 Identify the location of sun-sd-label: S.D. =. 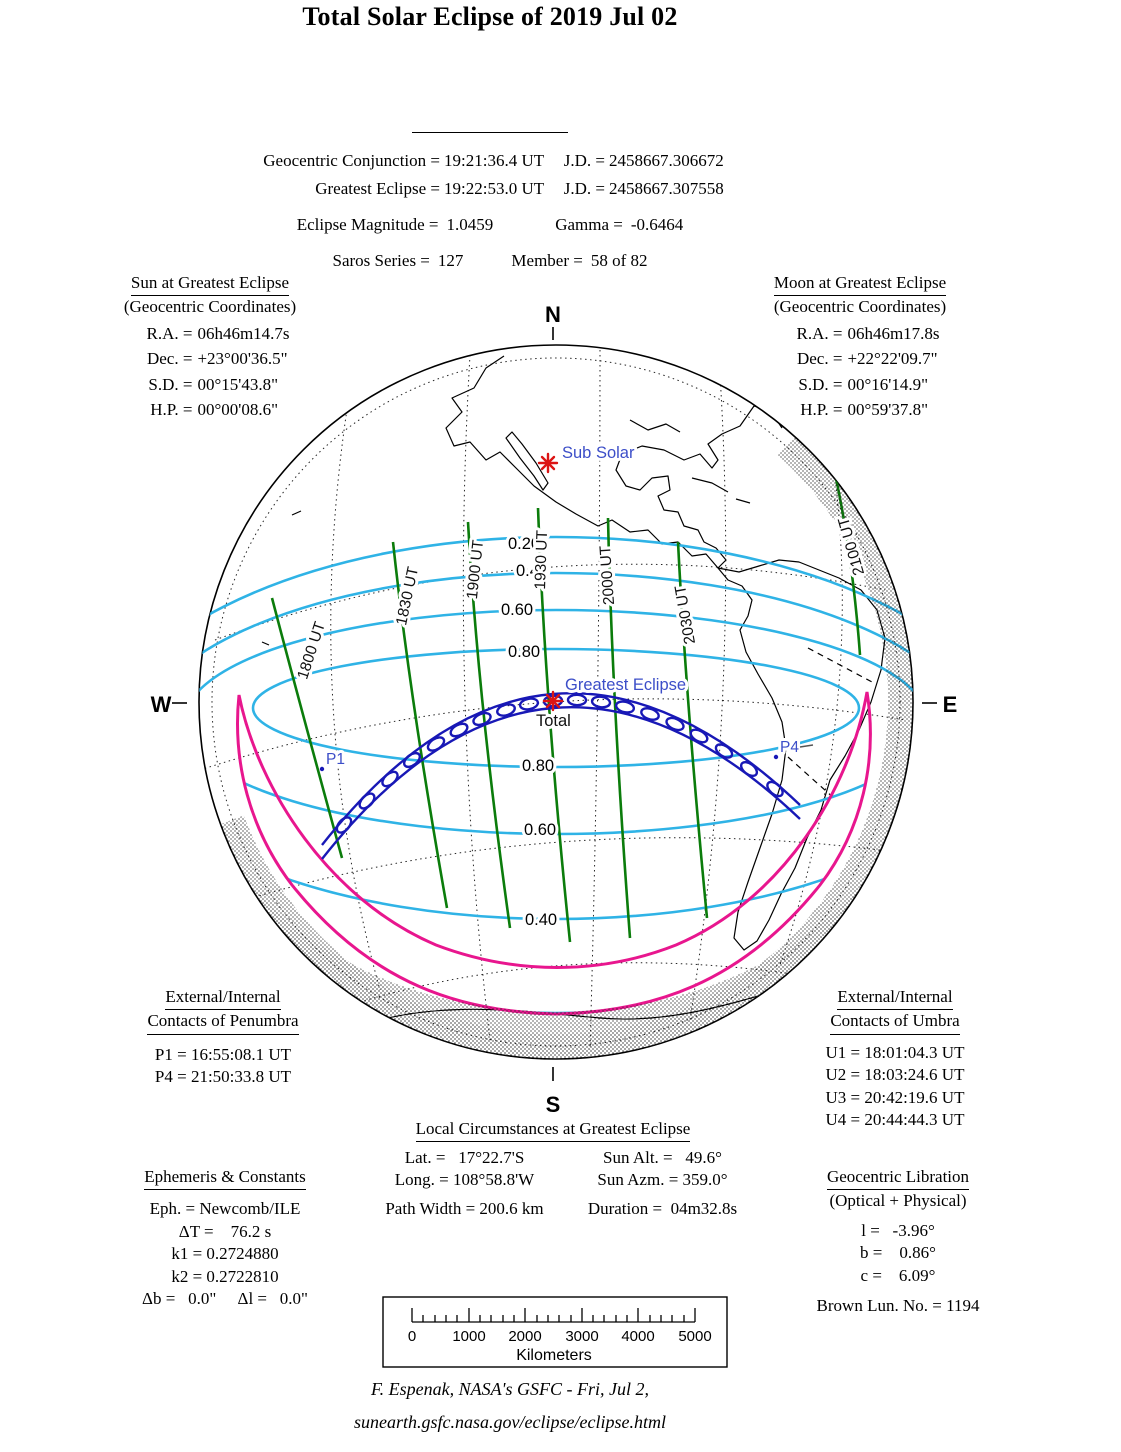
(170, 384).